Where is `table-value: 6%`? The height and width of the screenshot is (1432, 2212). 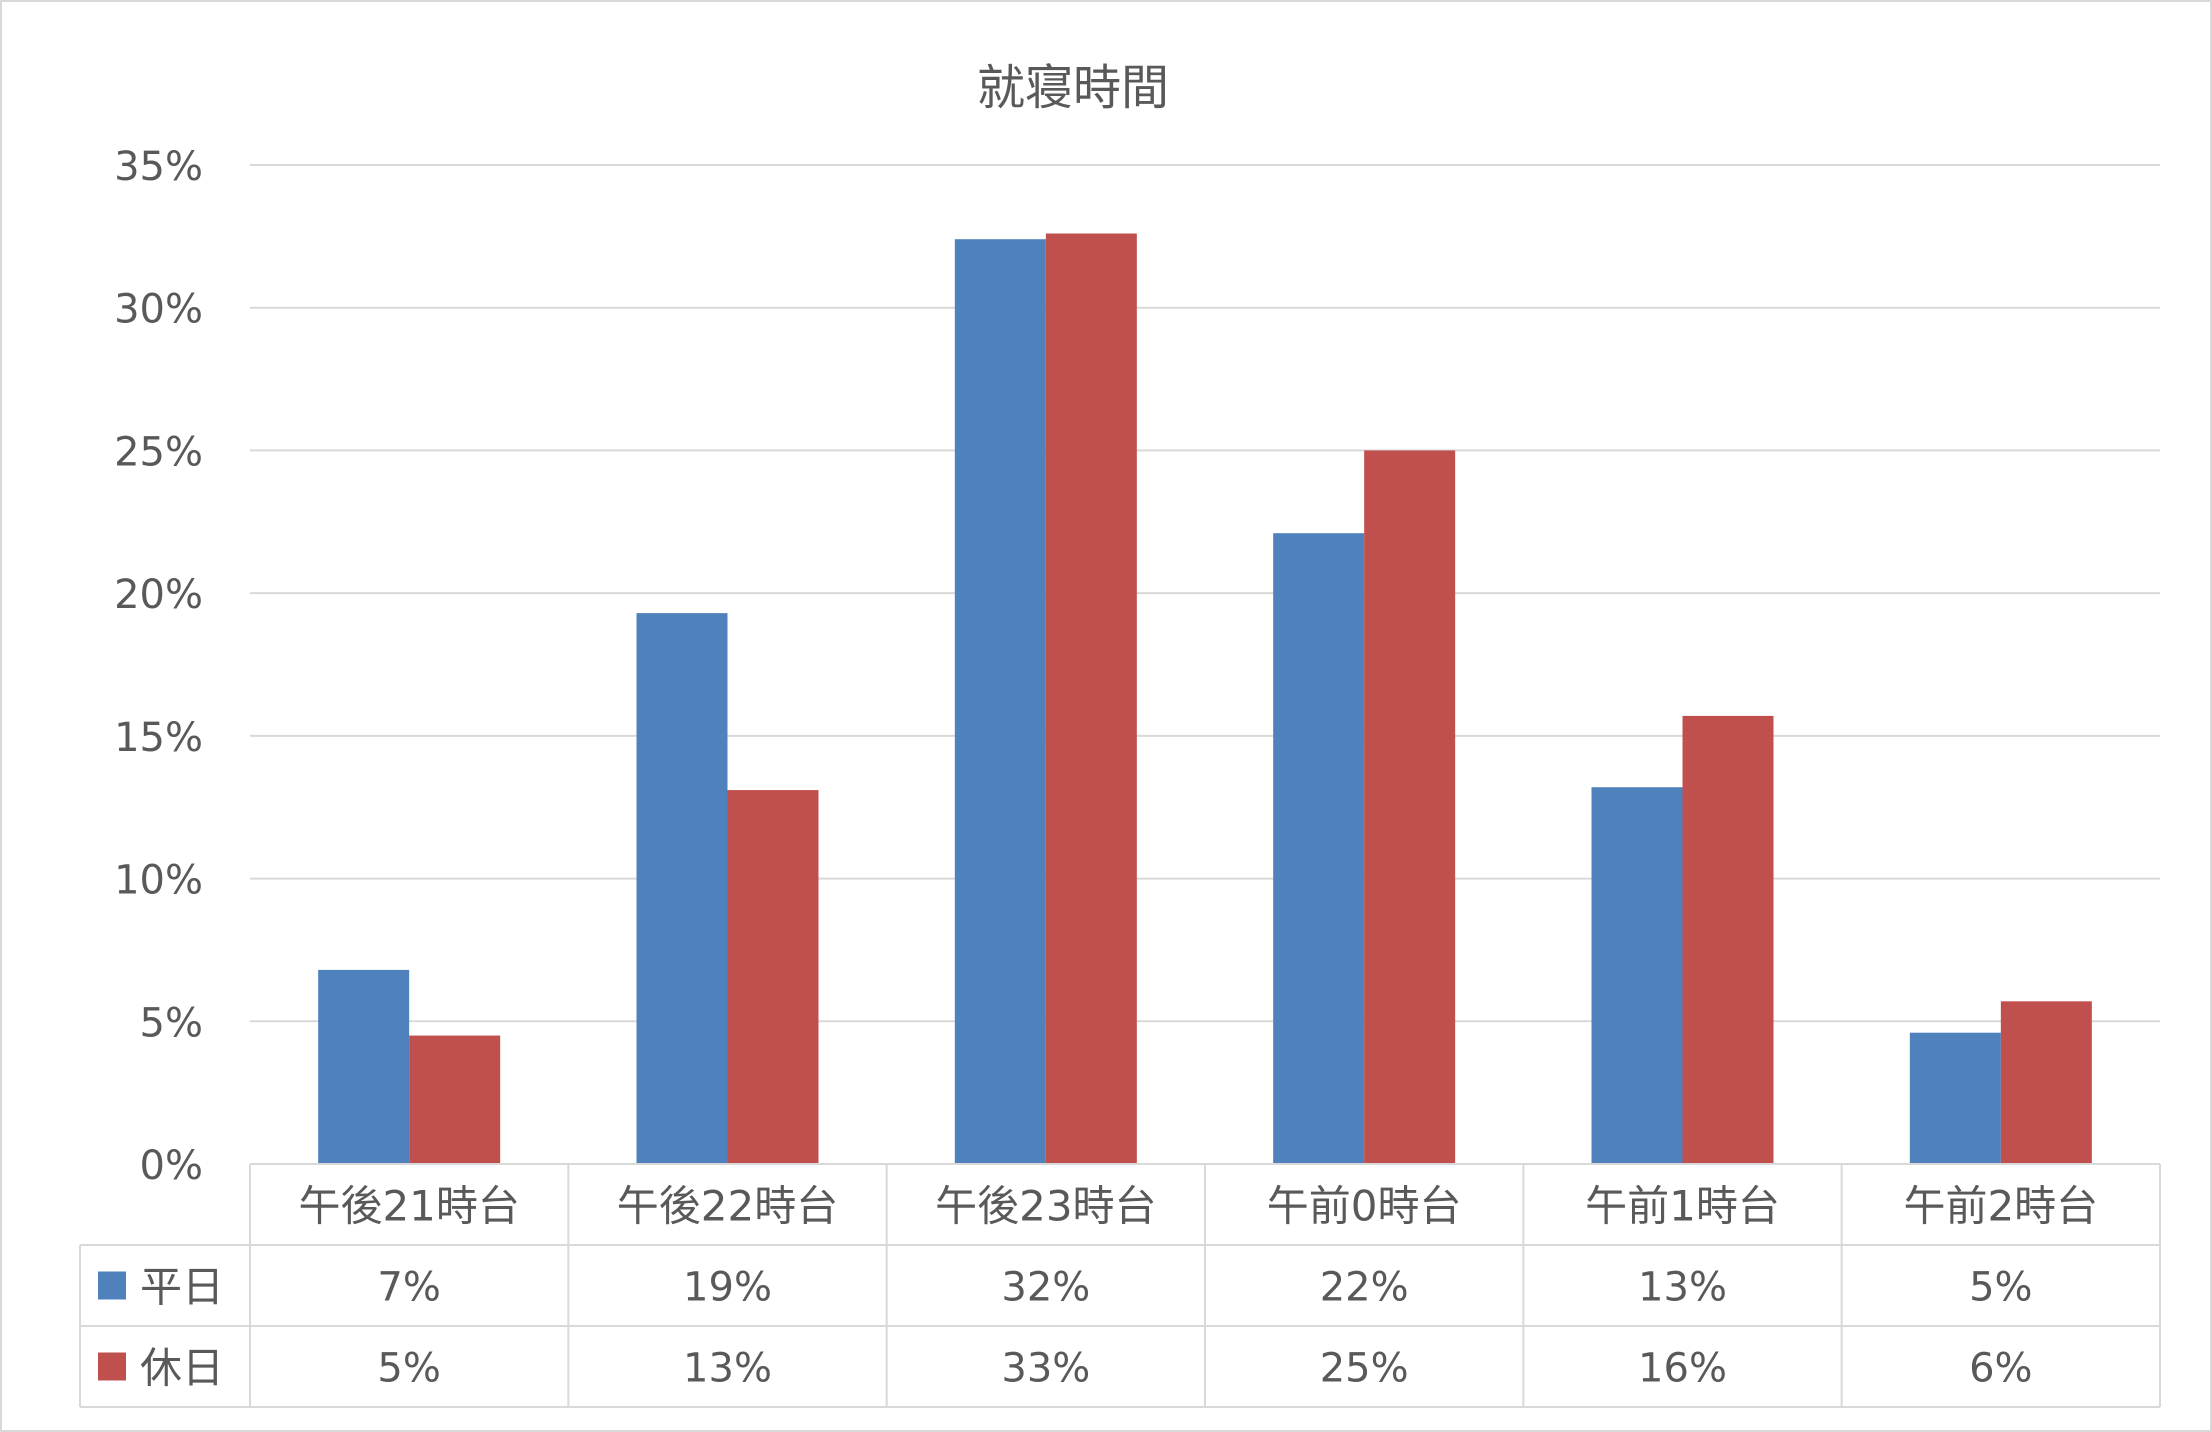
table-value: 6% is located at coordinates (2000, 1369).